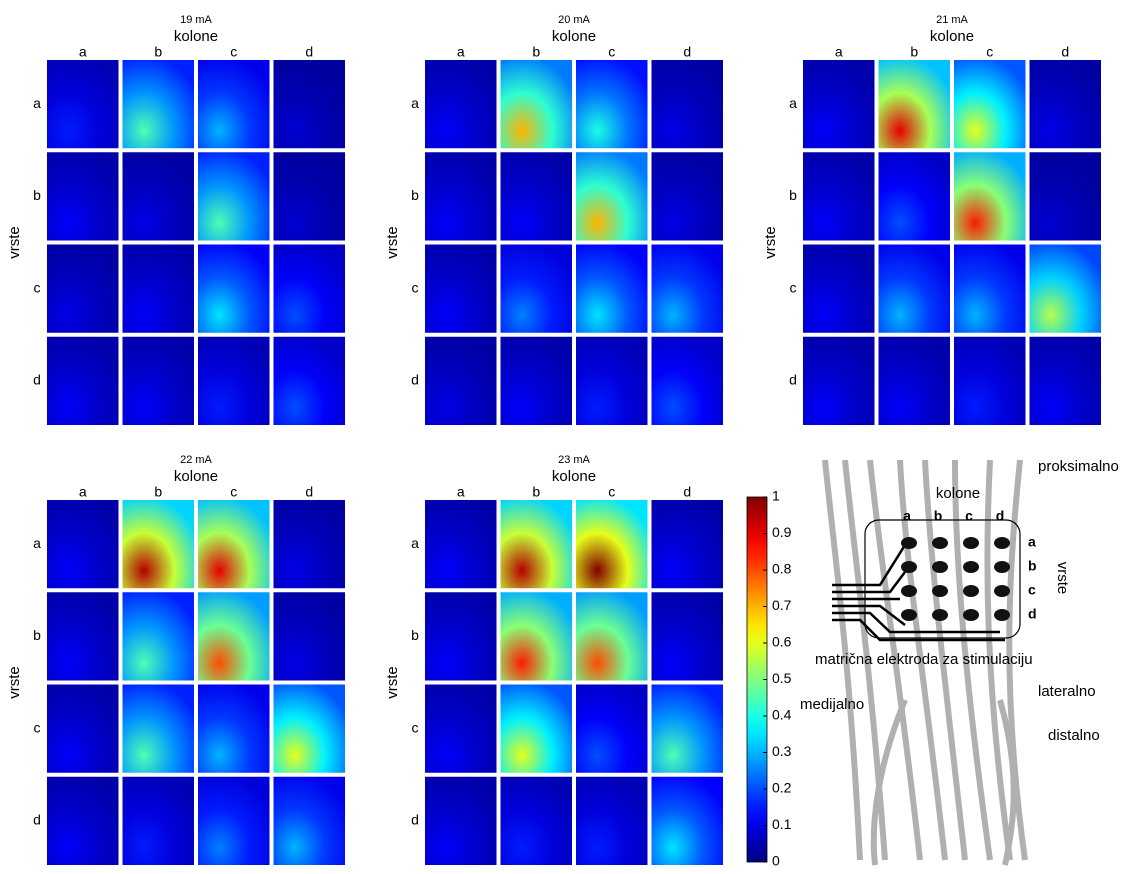 Image resolution: width=1133 pixels, height=874 pixels. Describe the element at coordinates (782, 788) in the screenshot. I see `colorbar-tick-label: 0.2` at that location.